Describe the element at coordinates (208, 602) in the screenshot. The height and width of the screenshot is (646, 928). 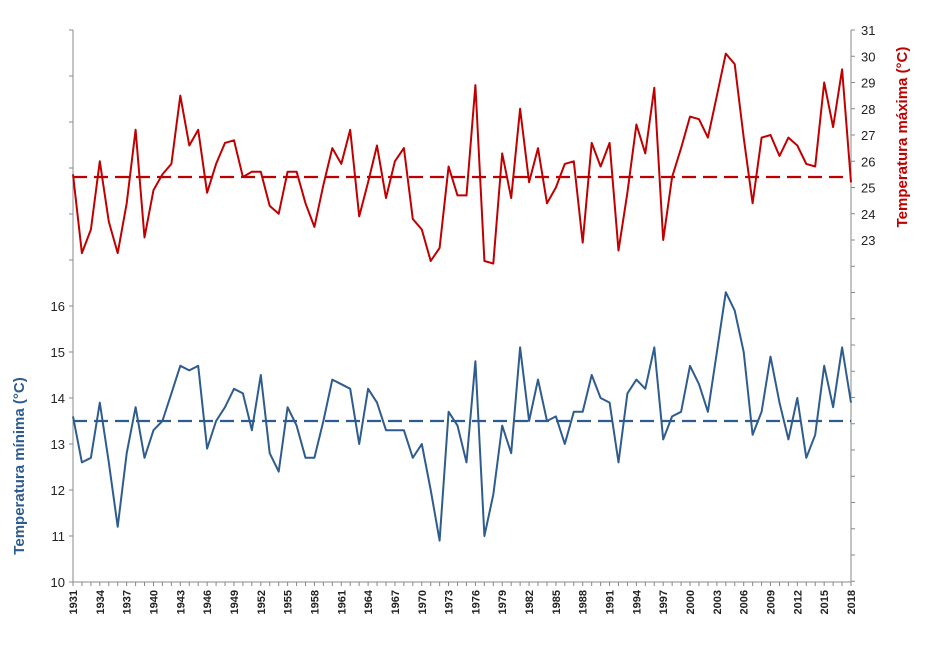
I see `x-tick-label: 1946` at that location.